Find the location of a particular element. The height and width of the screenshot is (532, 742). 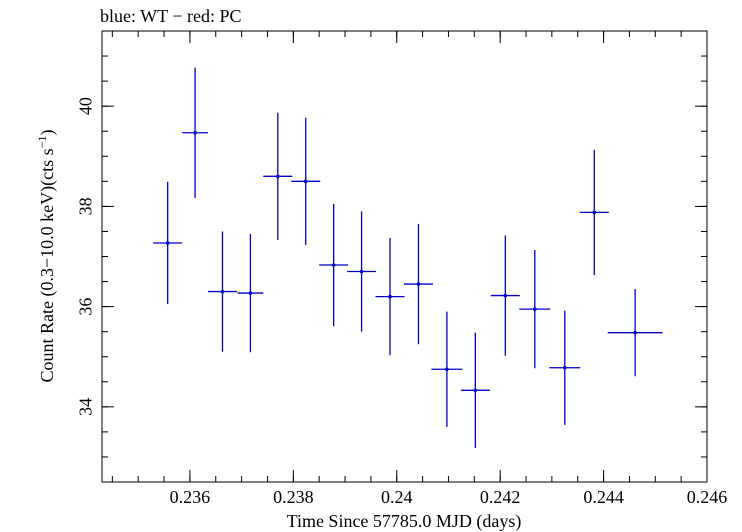

y-tick-label: 34 is located at coordinates (85, 407).